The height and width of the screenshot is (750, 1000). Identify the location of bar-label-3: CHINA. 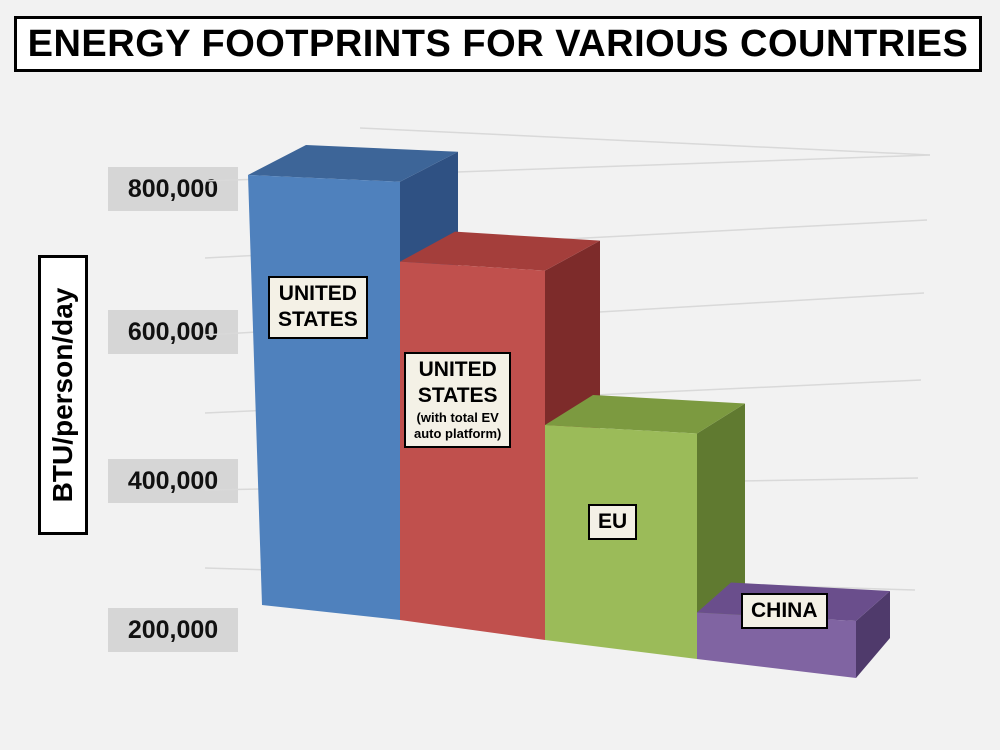
(784, 611).